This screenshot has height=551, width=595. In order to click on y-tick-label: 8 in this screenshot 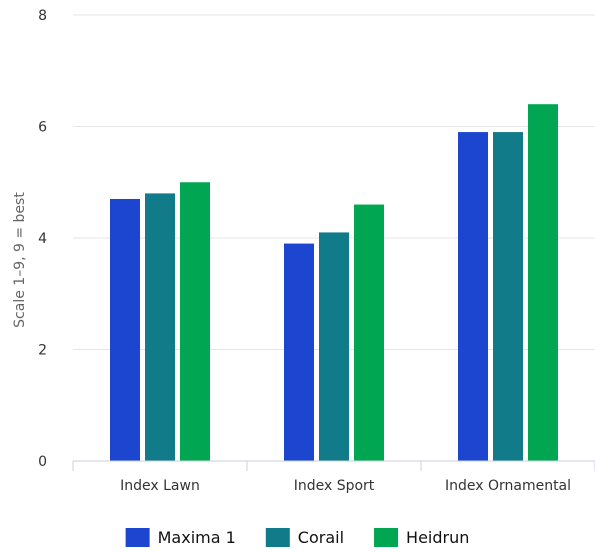, I will do `click(42, 16)`.